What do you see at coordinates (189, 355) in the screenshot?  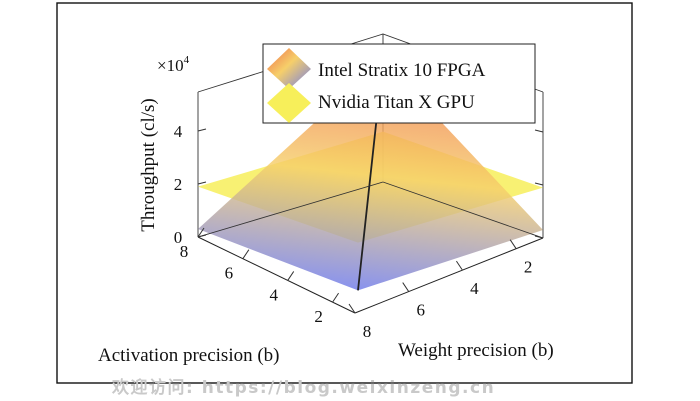 I see `y-axis-label: Activation precision (b)` at bounding box center [189, 355].